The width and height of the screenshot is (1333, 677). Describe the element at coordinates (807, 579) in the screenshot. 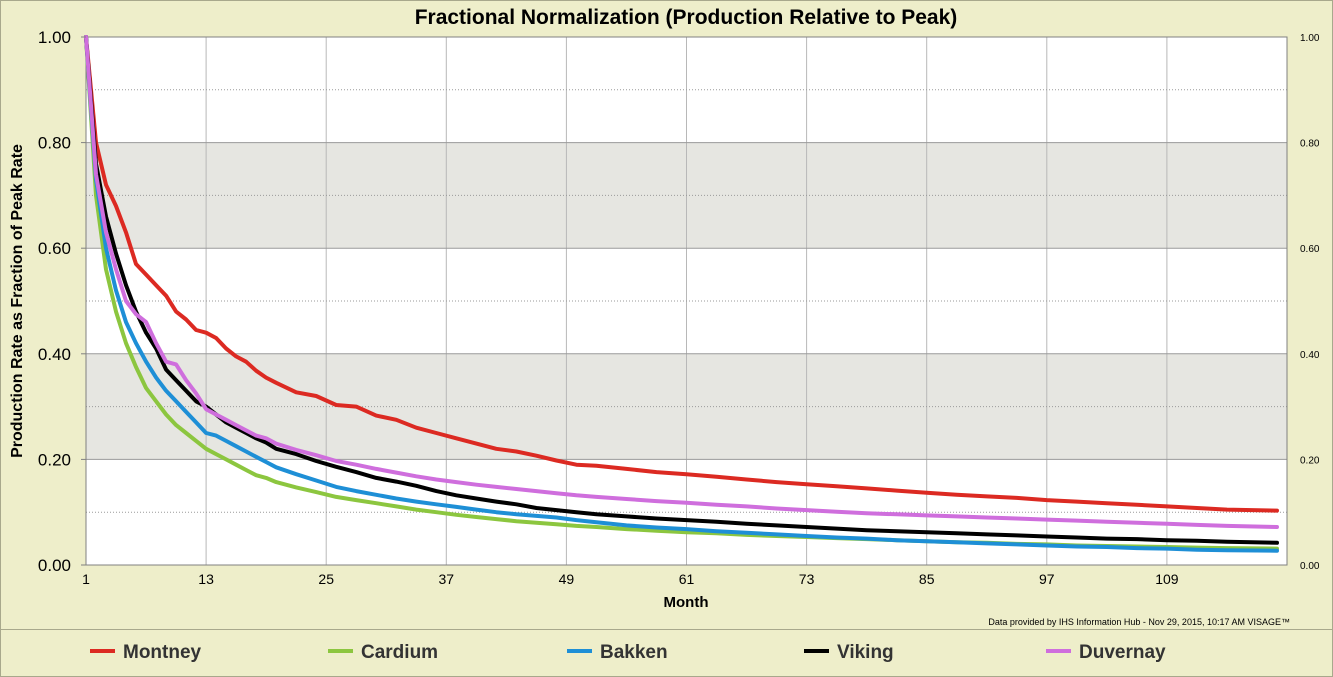

I see `x-tick-label: 73` at that location.